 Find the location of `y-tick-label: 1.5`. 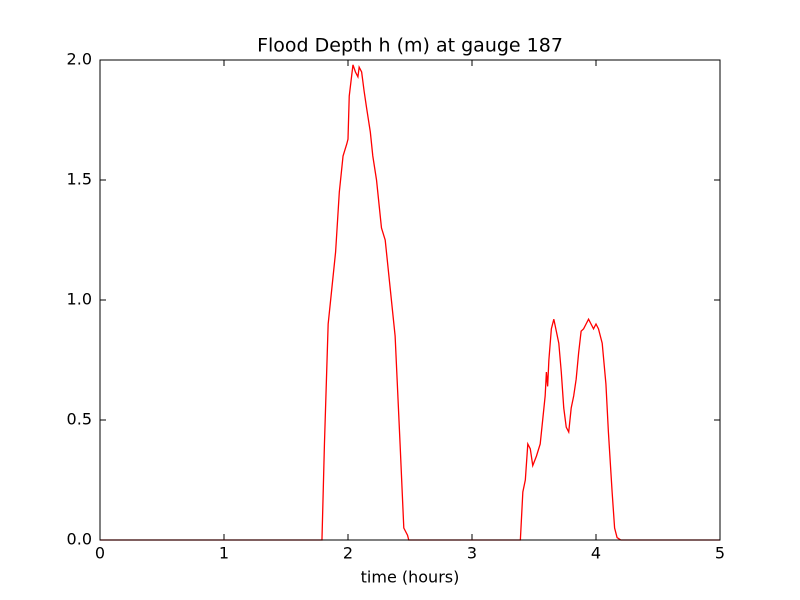

y-tick-label: 1.5 is located at coordinates (79, 179).